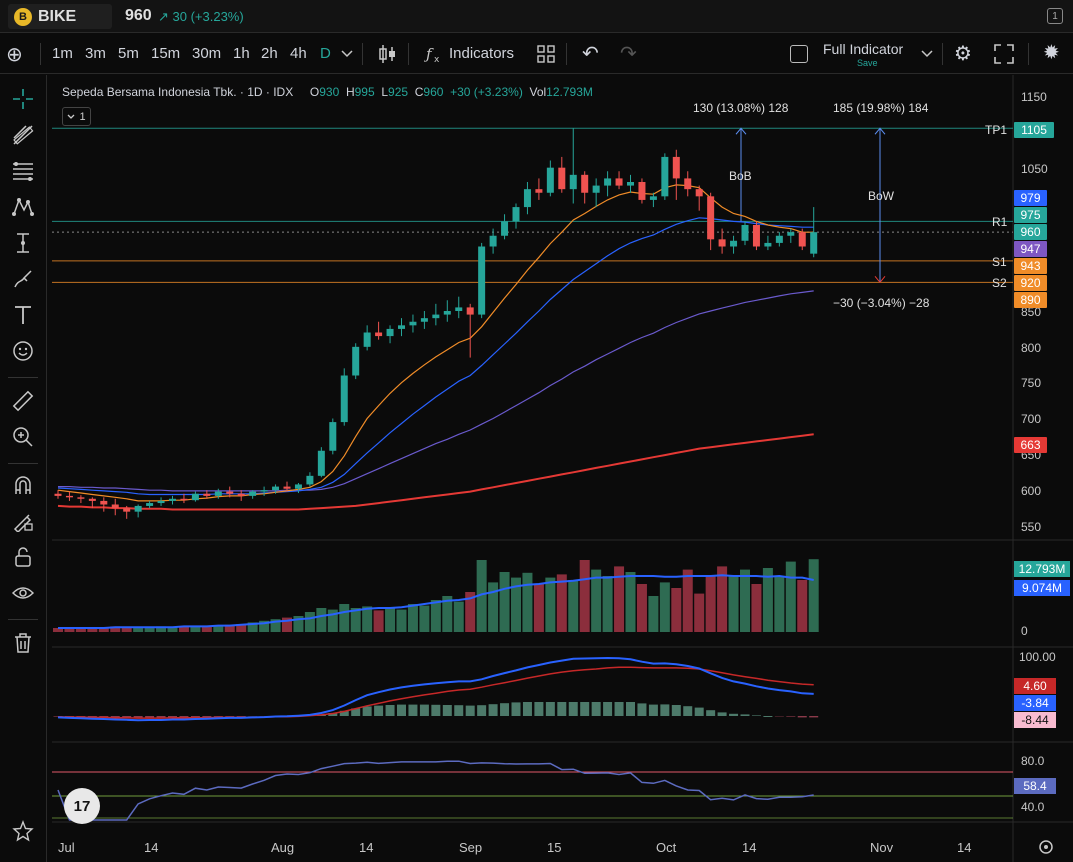  Describe the element at coordinates (799, 54) in the screenshot. I see `layout-checkbox` at that location.